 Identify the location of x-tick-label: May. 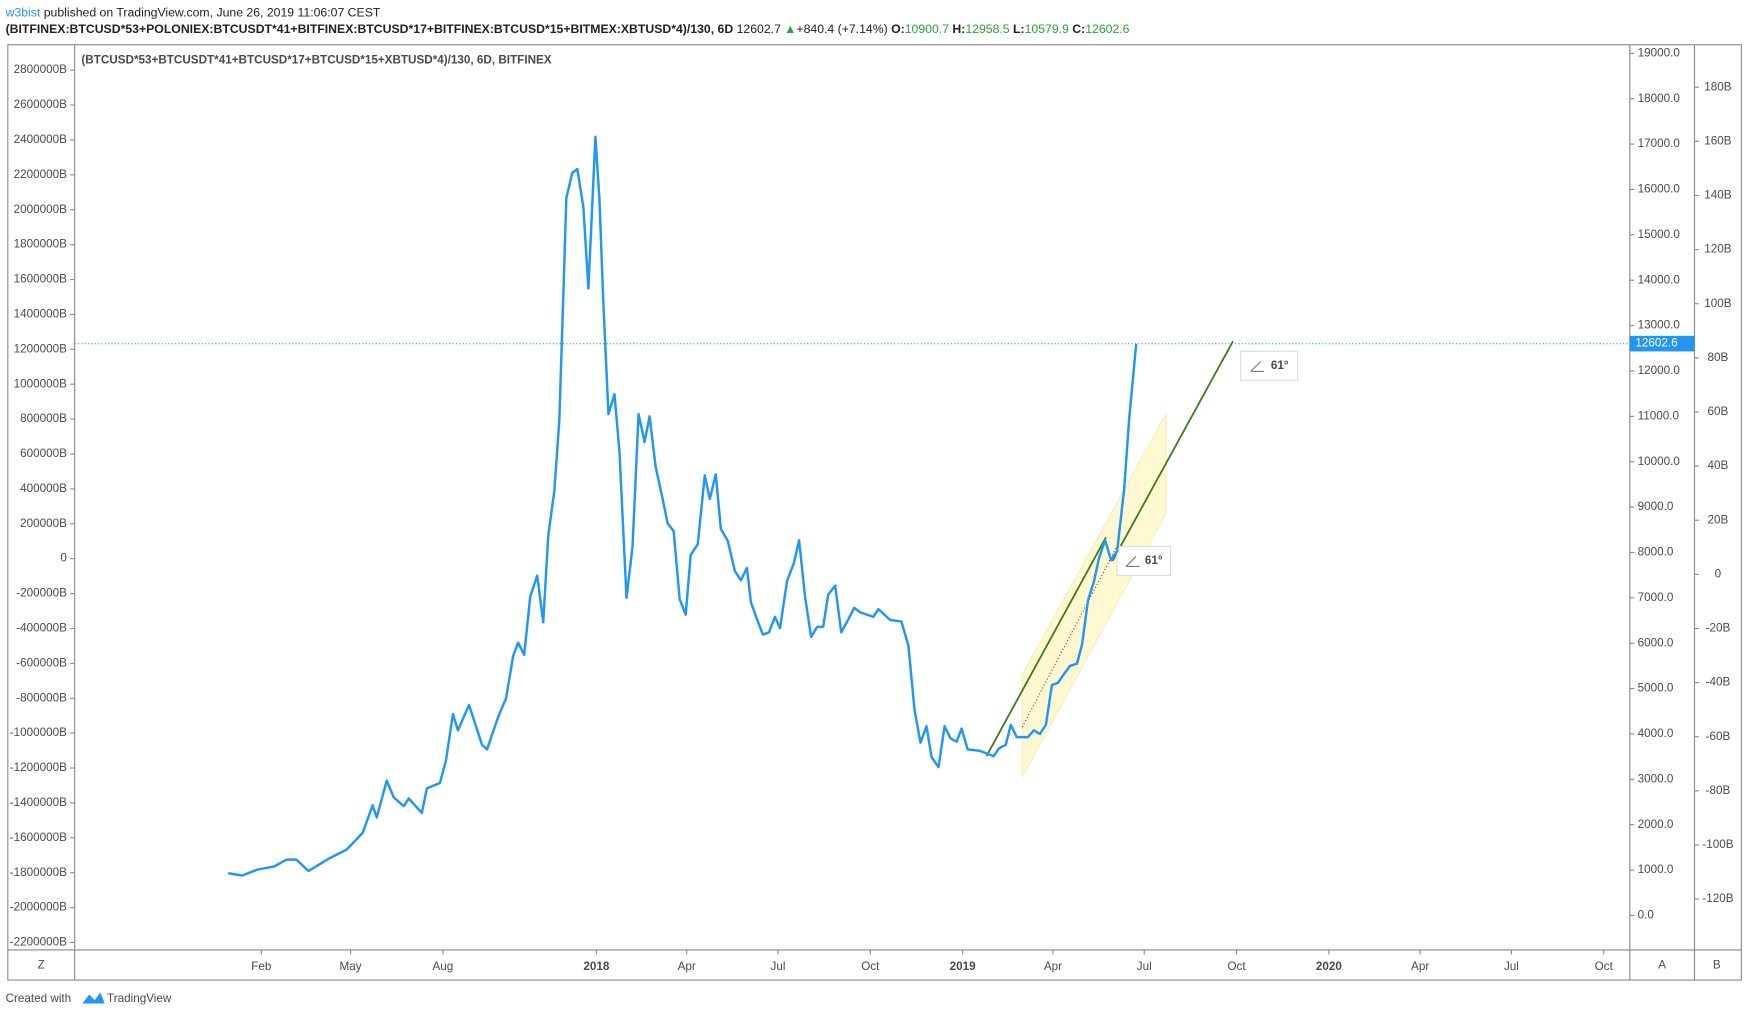
(351, 966).